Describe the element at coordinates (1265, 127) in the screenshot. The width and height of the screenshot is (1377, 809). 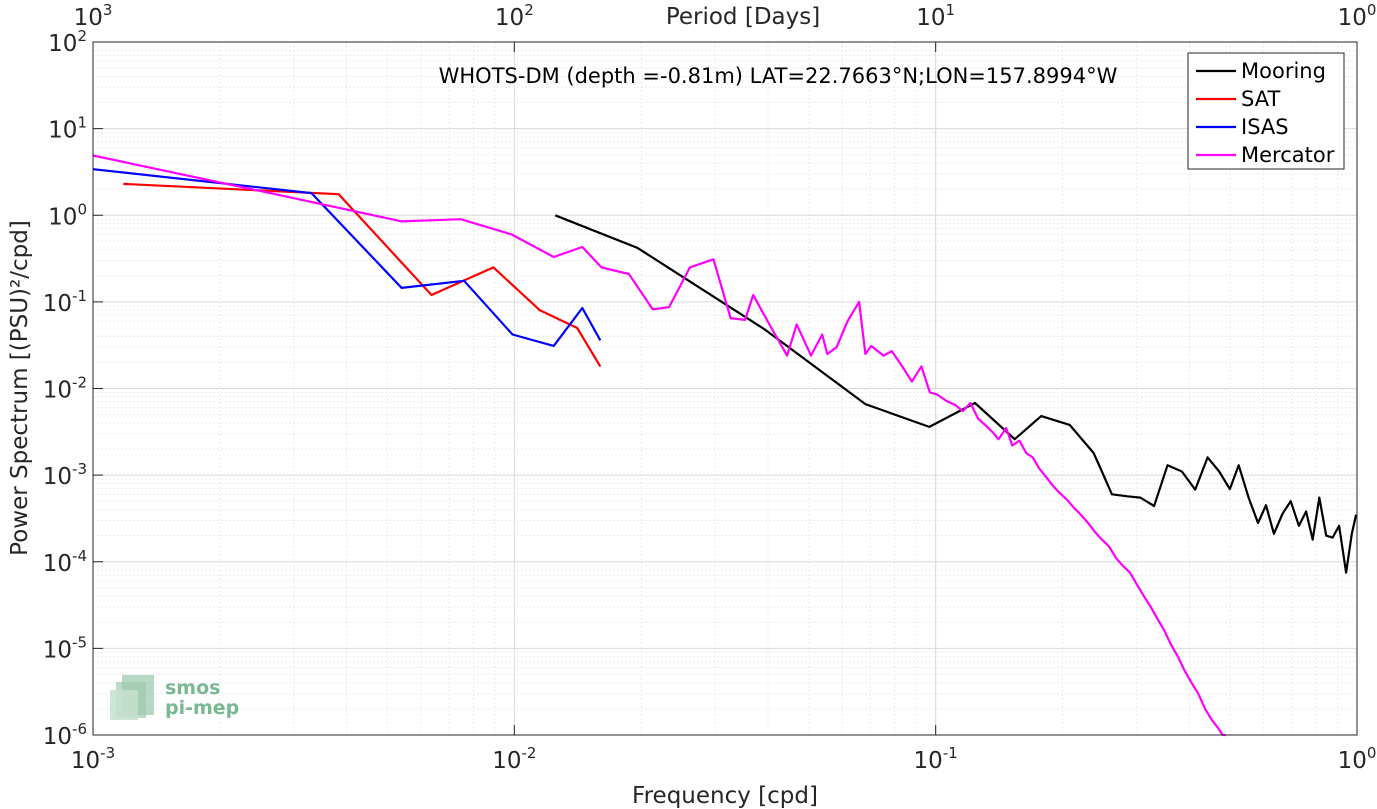
I see `legend-label-isas: ISAS` at that location.